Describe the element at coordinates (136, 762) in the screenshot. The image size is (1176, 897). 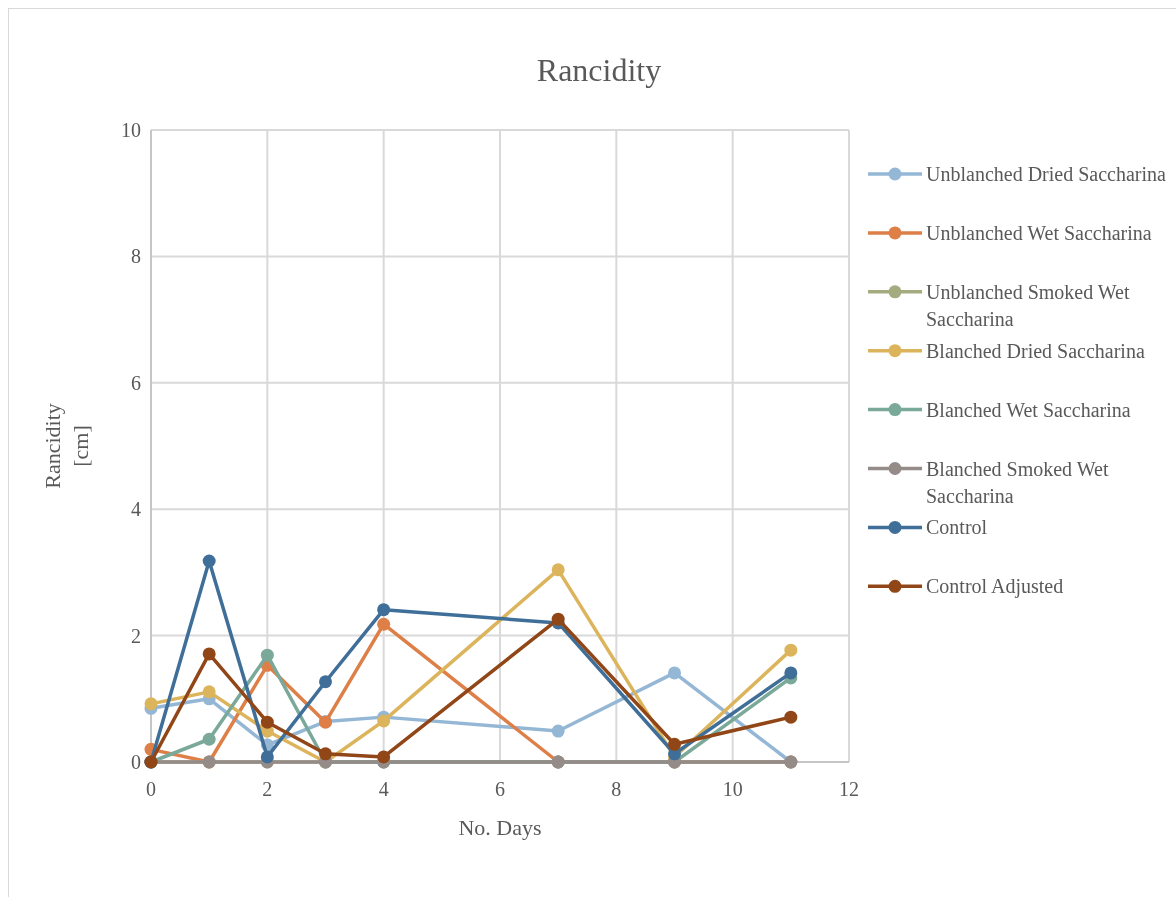
I see `y-tick-label: 0` at that location.